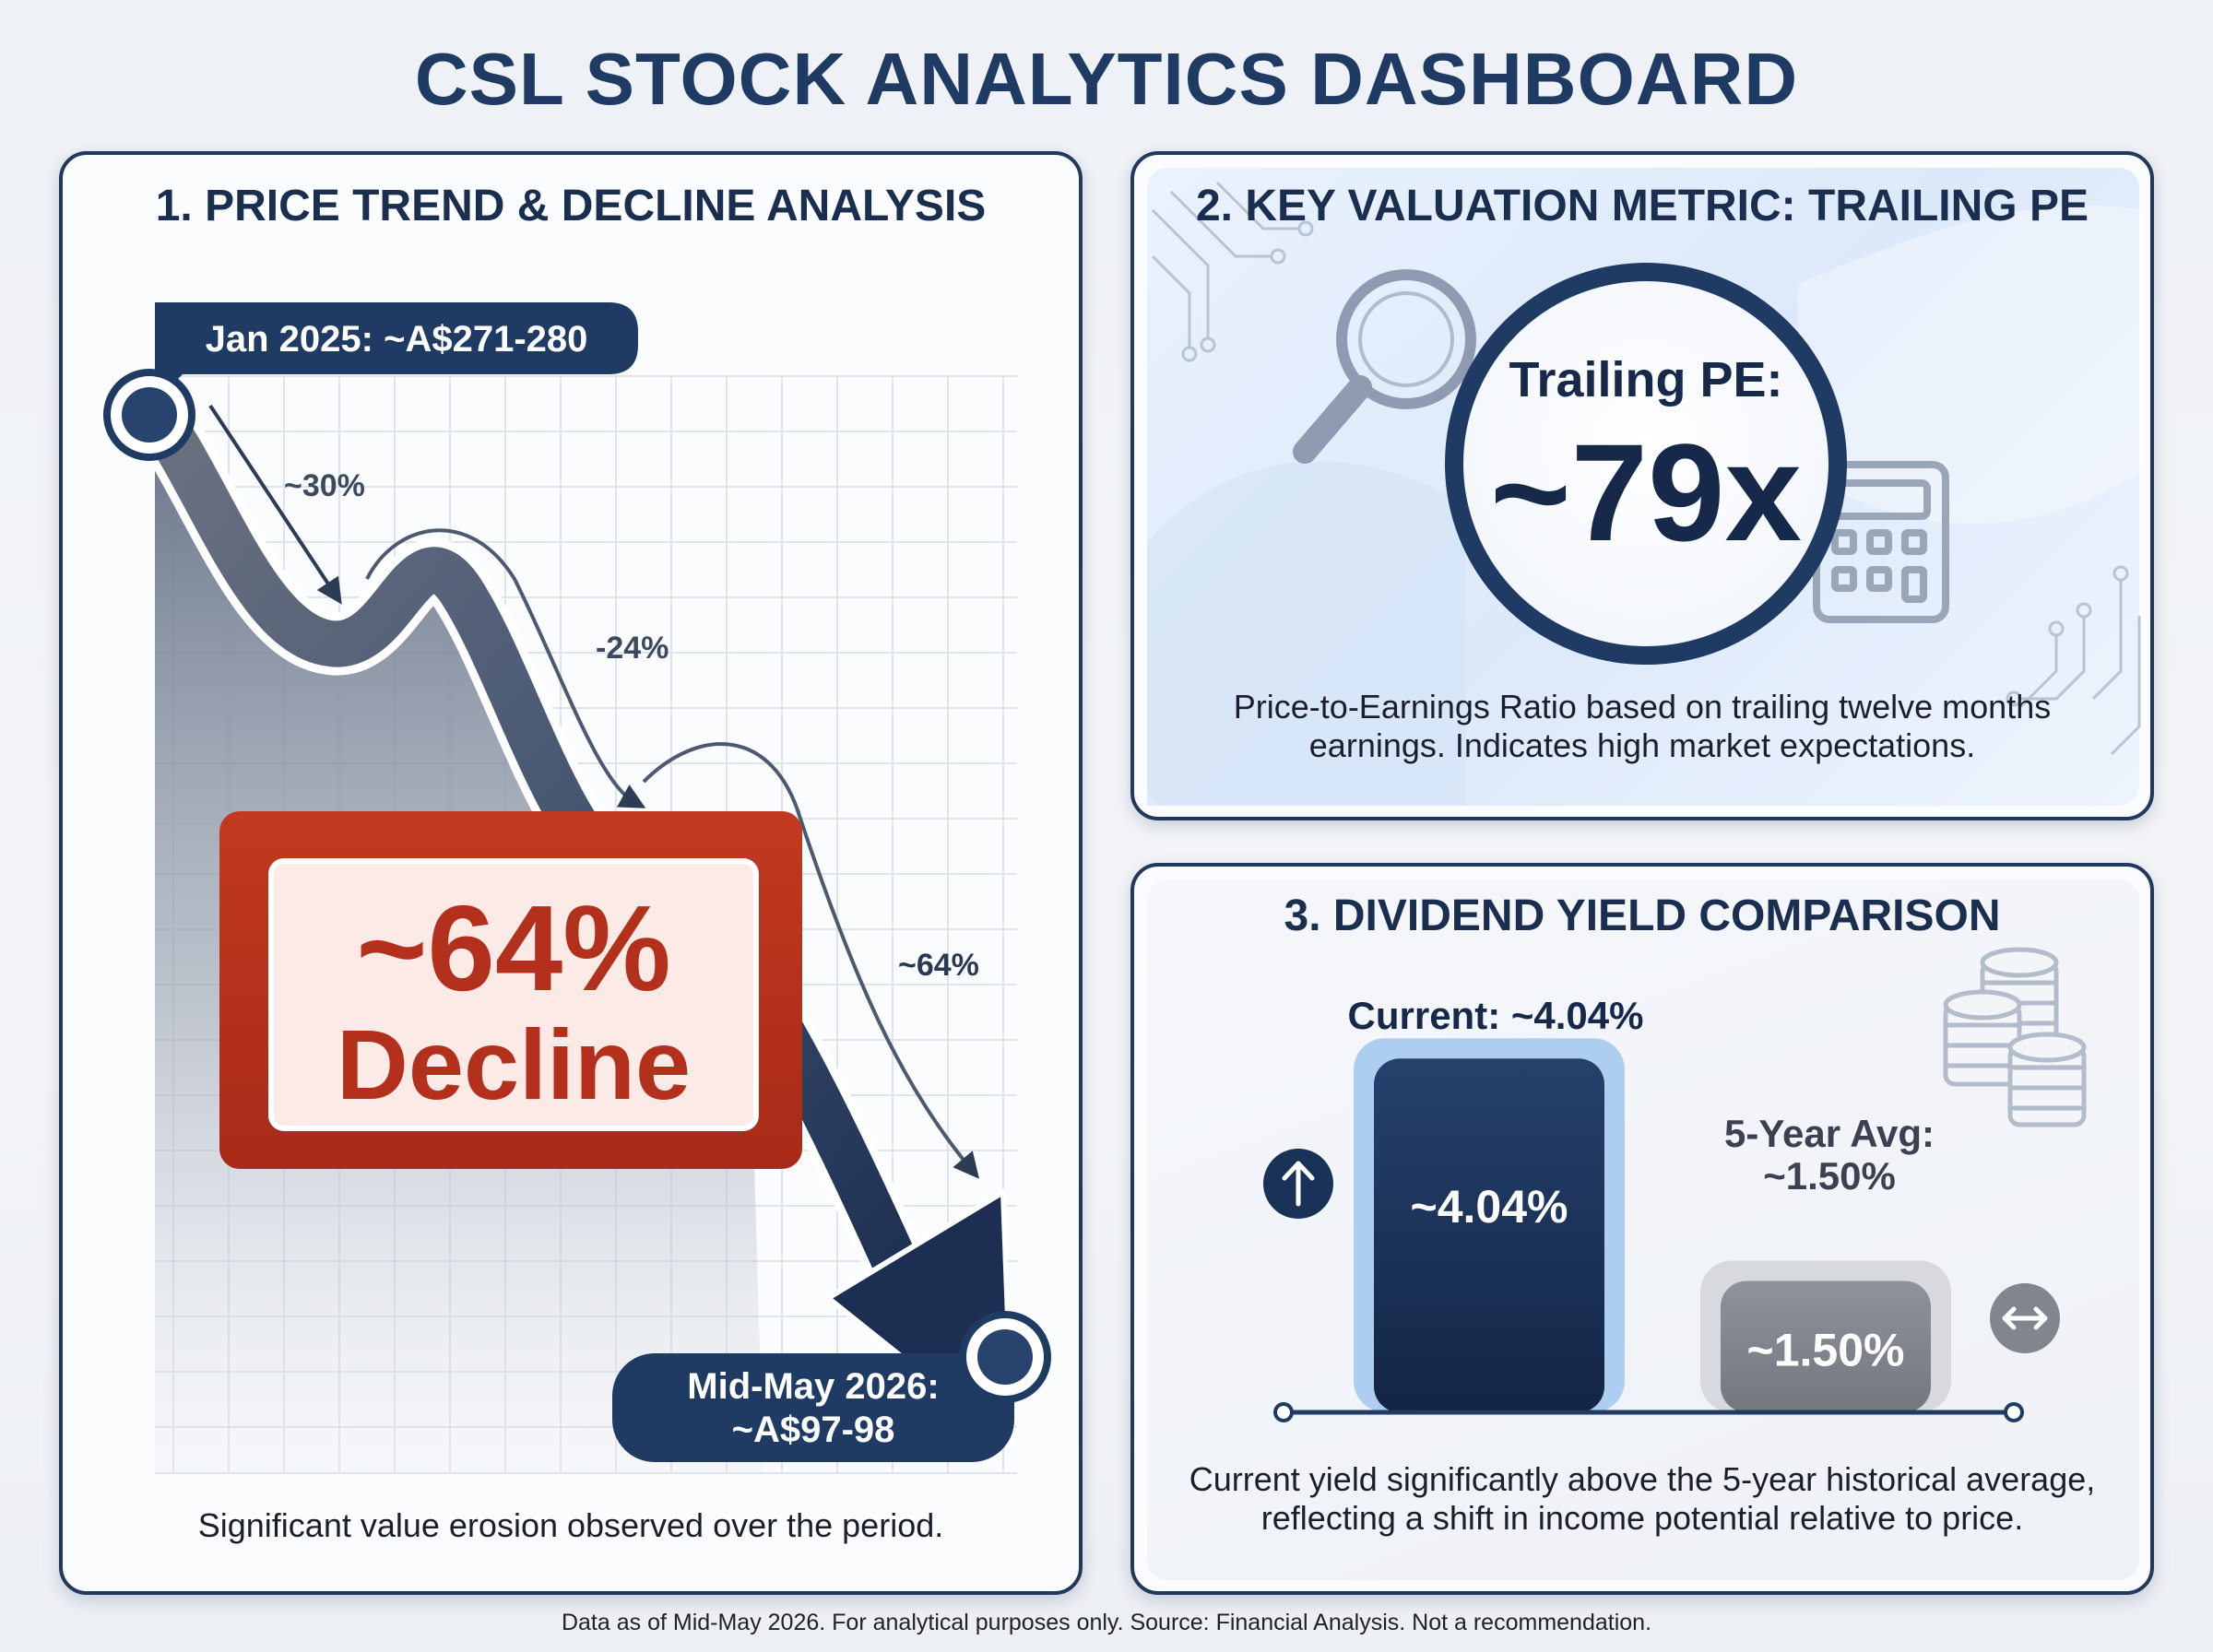  I want to click on bar-current-value: ~4.04%, so click(1489, 1207).